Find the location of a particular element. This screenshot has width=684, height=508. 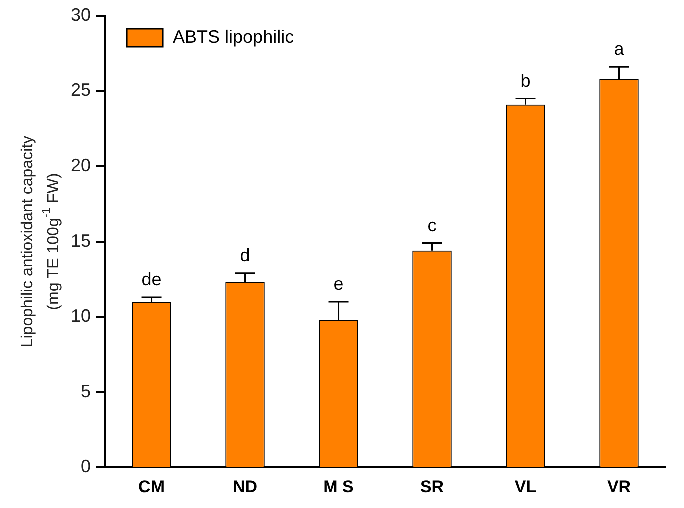

annotation: c is located at coordinates (432, 225).